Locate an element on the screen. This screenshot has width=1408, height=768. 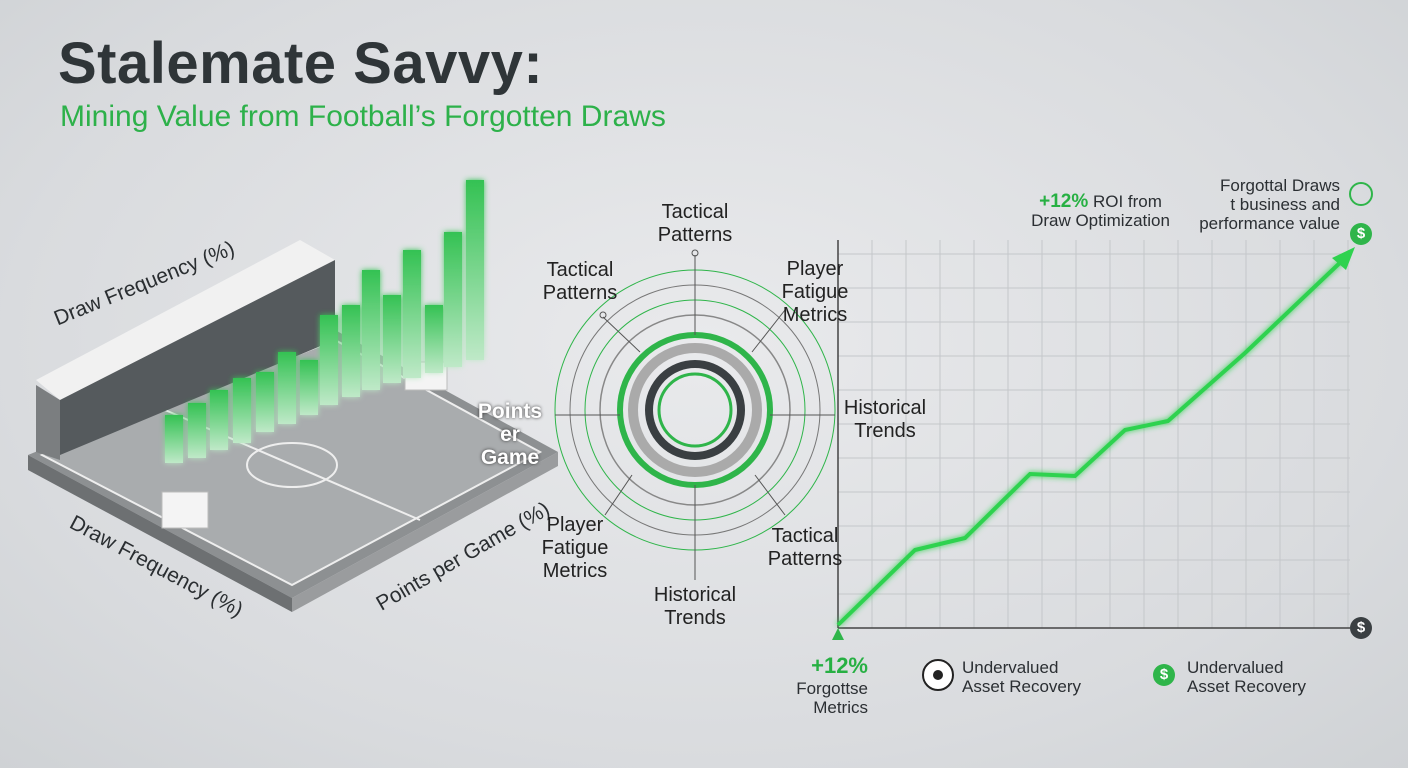
axis-label: Points er Game is located at coordinates (510, 434).